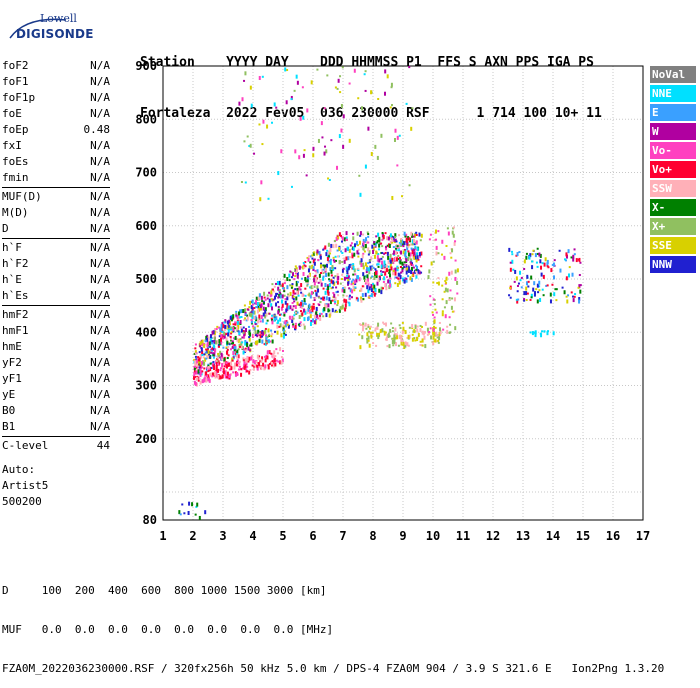 The height and width of the screenshot is (688, 700). What do you see at coordinates (12, 113) in the screenshot?
I see `param-name: foE` at bounding box center [12, 113].